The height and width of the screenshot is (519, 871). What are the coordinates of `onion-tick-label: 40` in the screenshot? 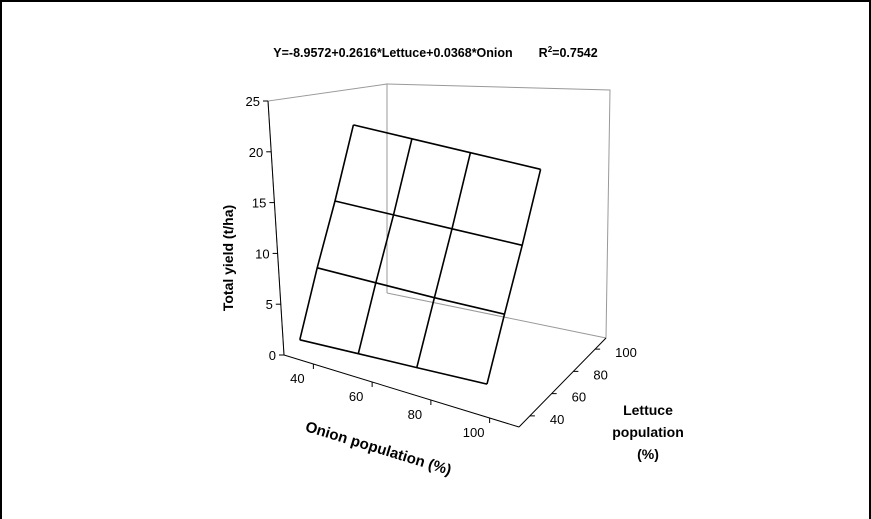 It's located at (297, 378).